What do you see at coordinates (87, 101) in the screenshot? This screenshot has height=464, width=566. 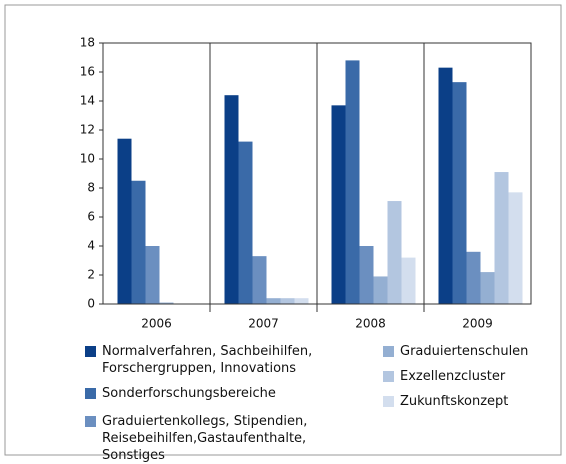 I see `y-tick-label: 14` at bounding box center [87, 101].